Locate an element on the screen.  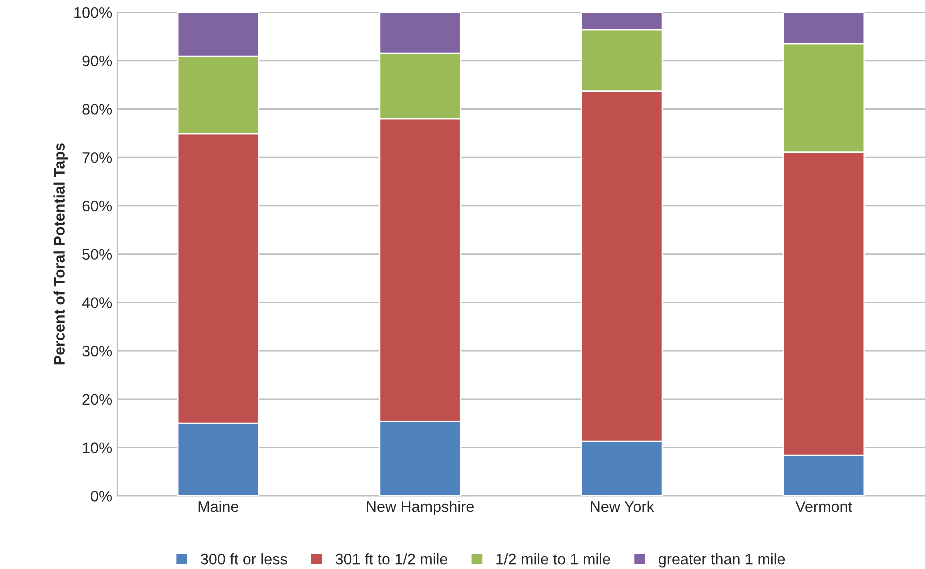
y-tick-label: 30% is located at coordinates (97, 351).